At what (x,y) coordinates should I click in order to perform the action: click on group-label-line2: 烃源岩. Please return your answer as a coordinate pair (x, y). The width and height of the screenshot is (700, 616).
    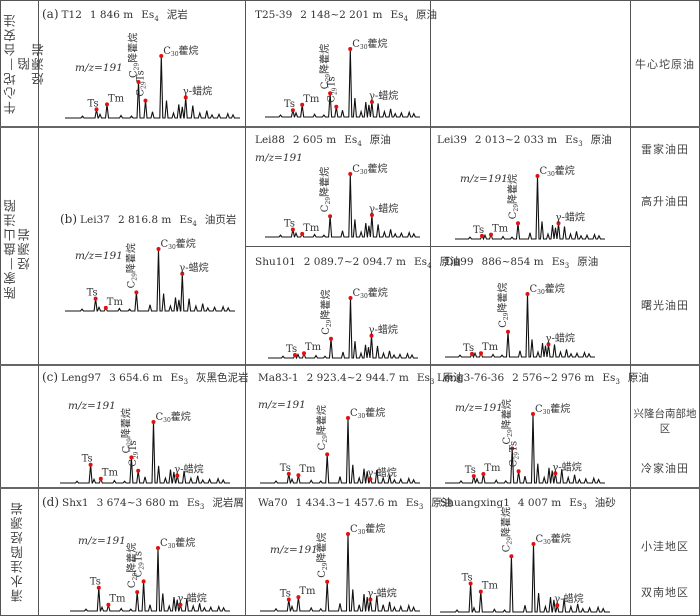
    Looking at the image, I should click on (38, 63).